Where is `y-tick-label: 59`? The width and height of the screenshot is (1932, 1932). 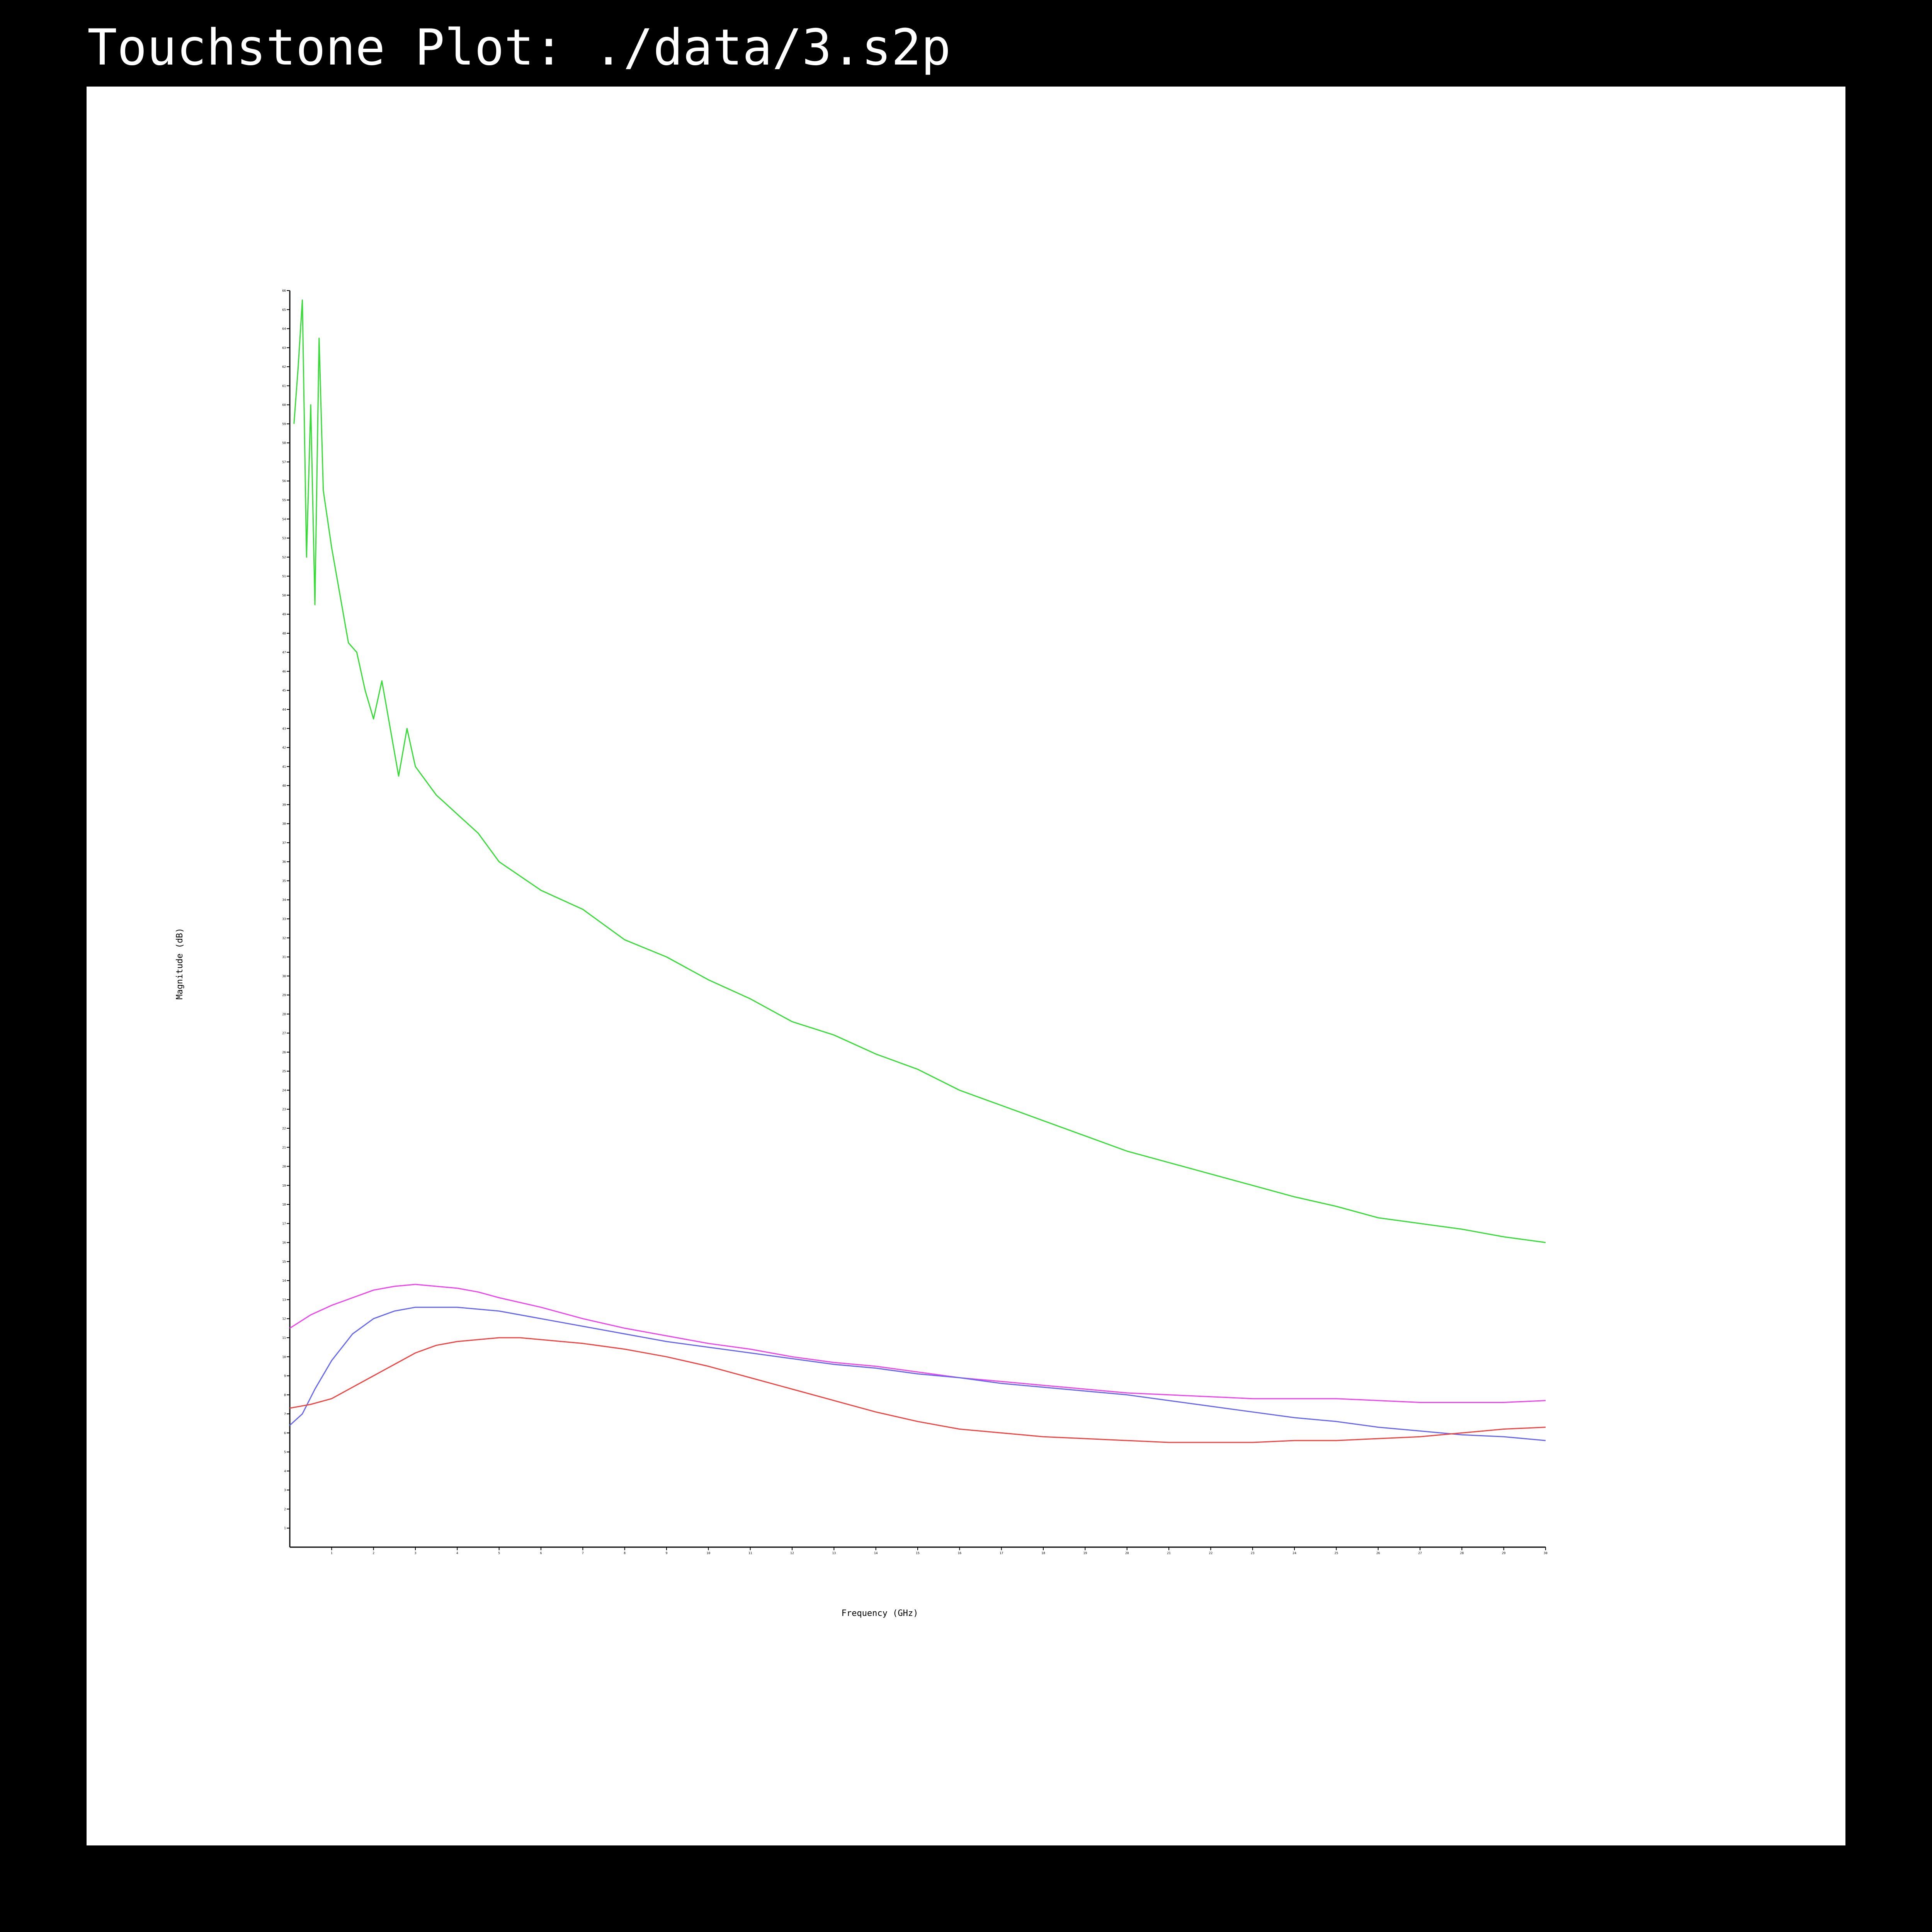 y-tick-label: 59 is located at coordinates (284, 424).